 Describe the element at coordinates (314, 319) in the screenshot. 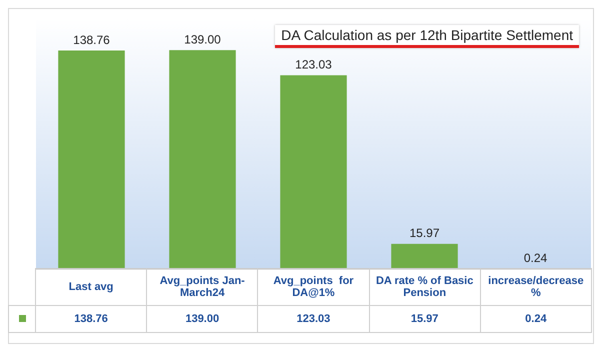

I see `data-label: 123.03` at that location.